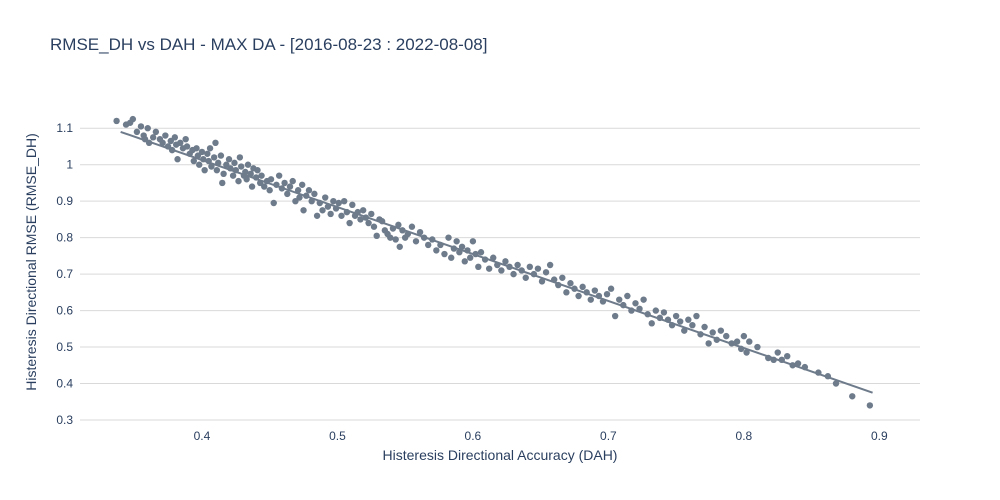 The width and height of the screenshot is (1000, 500). What do you see at coordinates (541, 436) in the screenshot?
I see `x-tick-labels: 0.4 0.5 0.6 0.7 0.8 0.9` at bounding box center [541, 436].